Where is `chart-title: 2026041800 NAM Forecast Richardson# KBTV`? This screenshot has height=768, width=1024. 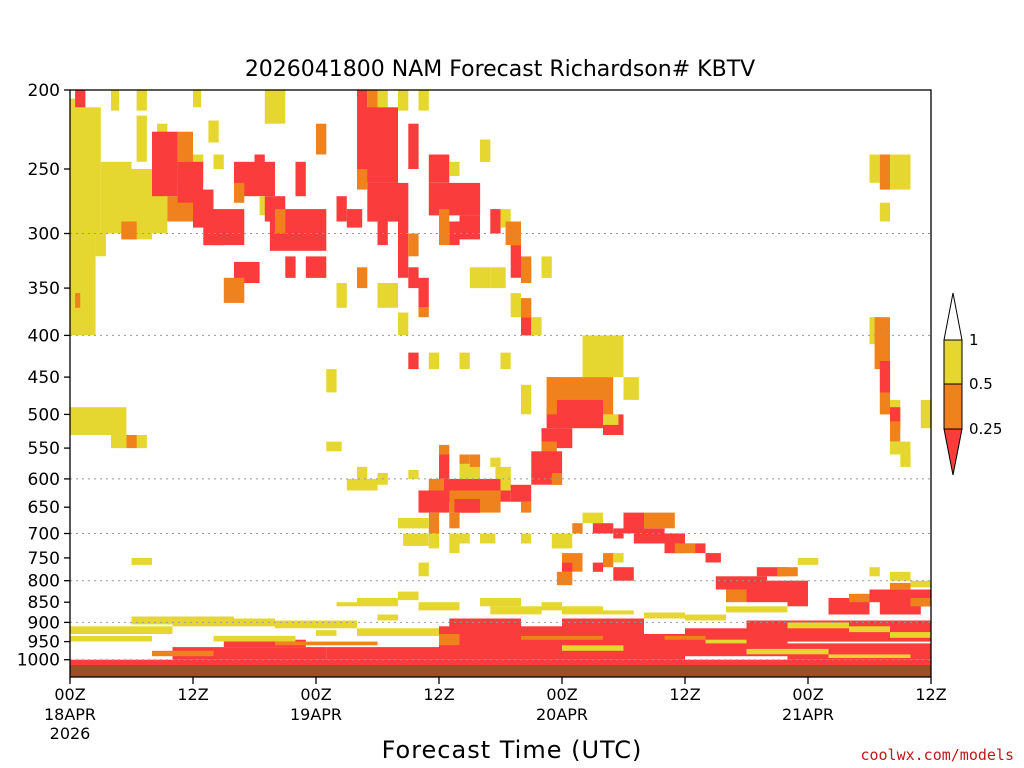
chart-title: 2026041800 NAM Forecast Richardson# KBTV is located at coordinates (500, 69).